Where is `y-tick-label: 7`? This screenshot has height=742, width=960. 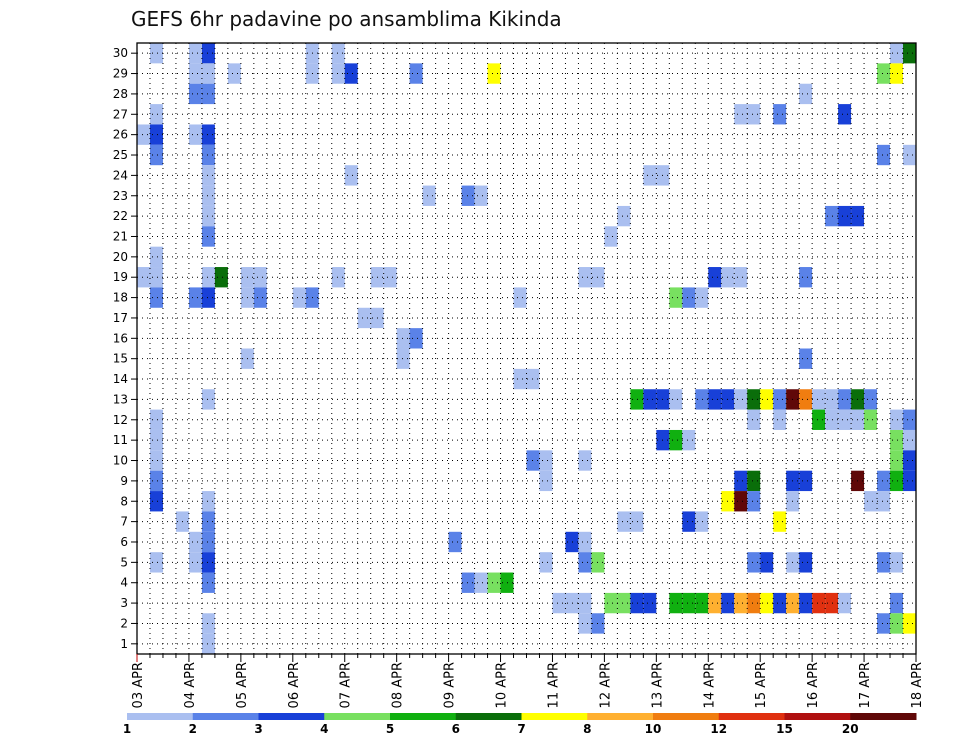 y-tick-label: 7 is located at coordinates (124, 522).